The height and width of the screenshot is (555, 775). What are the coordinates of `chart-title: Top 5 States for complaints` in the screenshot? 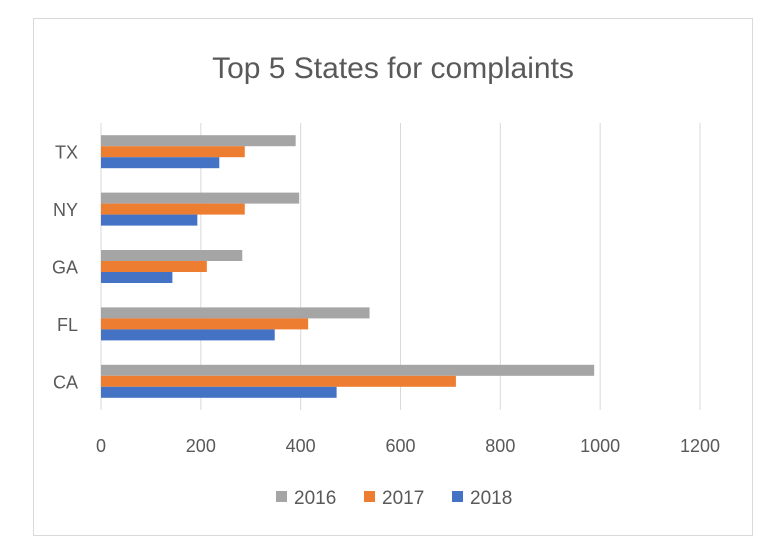 It's located at (393, 68).